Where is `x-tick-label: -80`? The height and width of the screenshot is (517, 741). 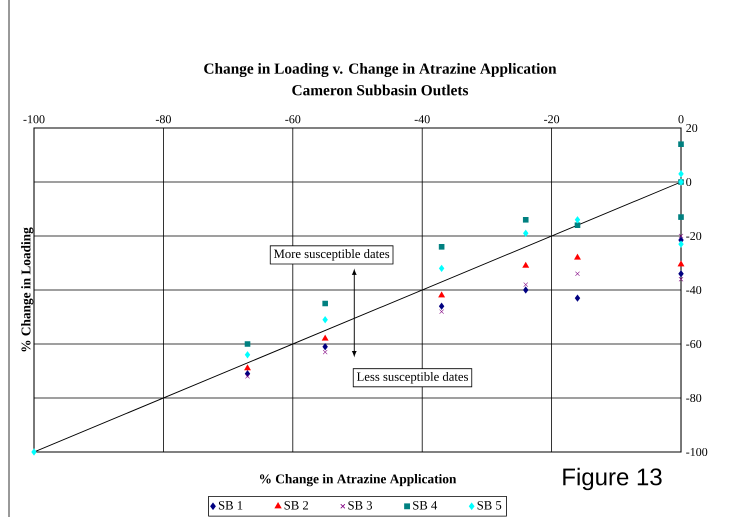
x-tick-label: -80 is located at coordinates (163, 119).